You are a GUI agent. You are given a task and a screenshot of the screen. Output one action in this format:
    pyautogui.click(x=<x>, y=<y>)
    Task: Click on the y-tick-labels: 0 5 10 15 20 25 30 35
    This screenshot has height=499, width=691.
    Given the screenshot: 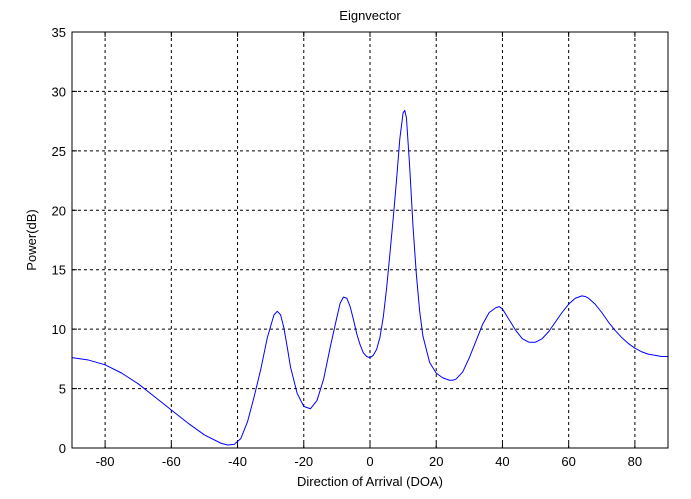 What is the action you would take?
    pyautogui.click(x=59, y=240)
    